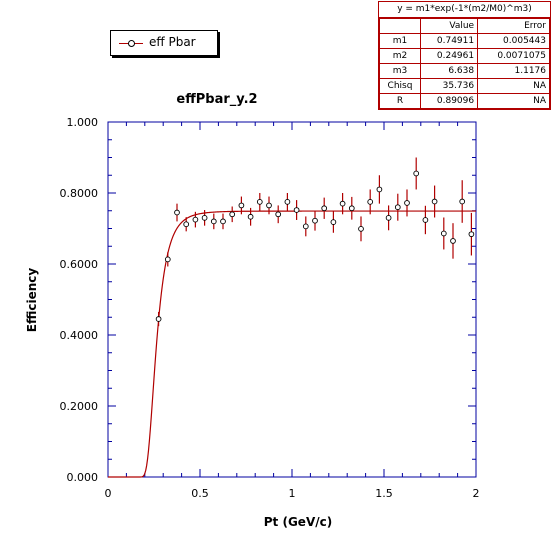 This screenshot has height=534, width=552. Describe the element at coordinates (400, 101) in the screenshot. I see `fit-param-name: R` at that location.